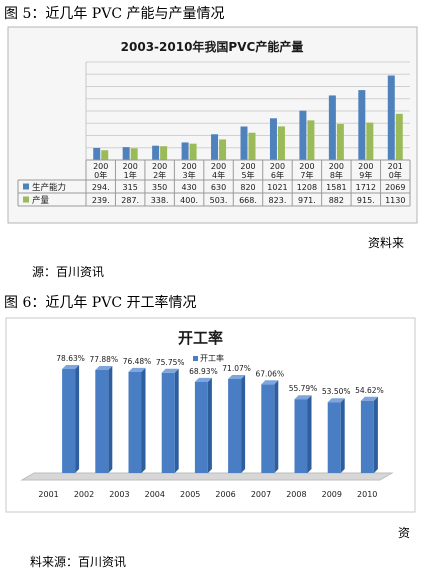 This screenshot has width=425, height=571. What do you see at coordinates (306, 175) in the screenshot?
I see `category-label: 7年` at bounding box center [306, 175].